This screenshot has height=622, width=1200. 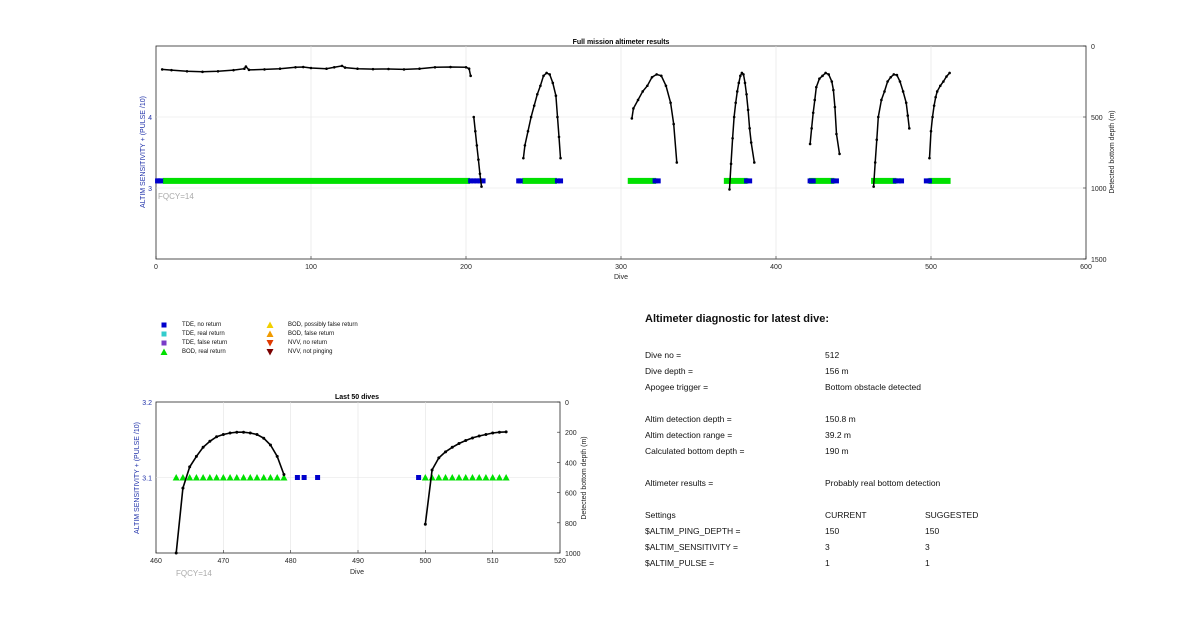 I want to click on y2-tick-label: 1000, so click(x=573, y=554).